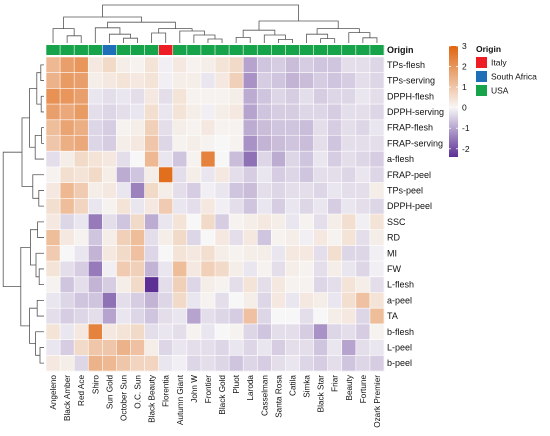 This screenshot has height=436, width=550. What do you see at coordinates (95, 385) in the screenshot?
I see `column-label: Shiro` at bounding box center [95, 385].